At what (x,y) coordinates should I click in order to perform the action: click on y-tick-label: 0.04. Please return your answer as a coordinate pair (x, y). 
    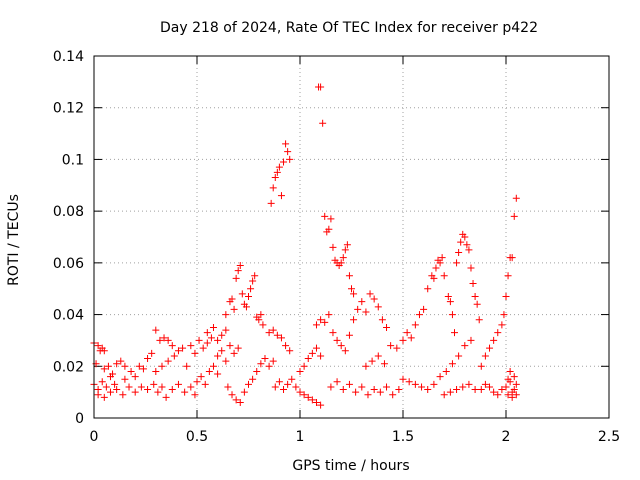
    Looking at the image, I should click on (68, 316).